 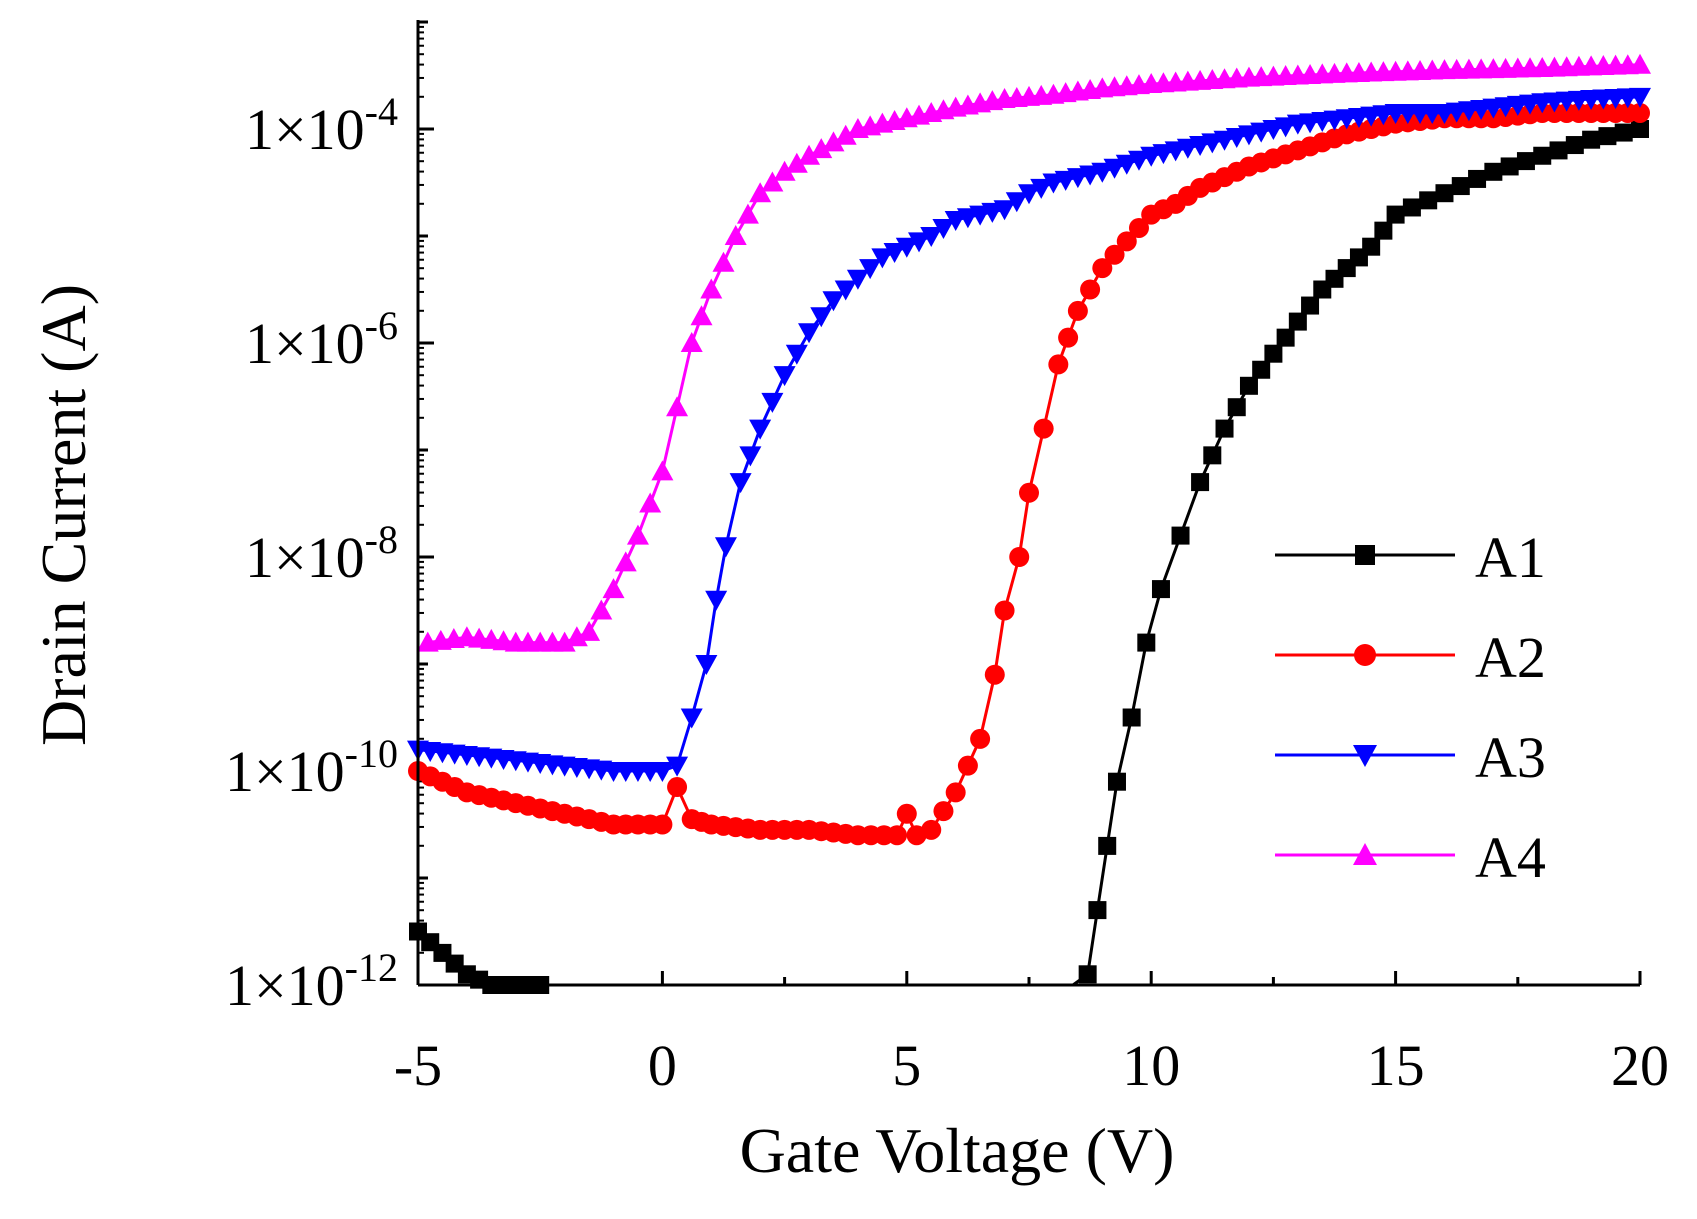 I want to click on y-axis-title: Drain Current (A), so click(x=63, y=515).